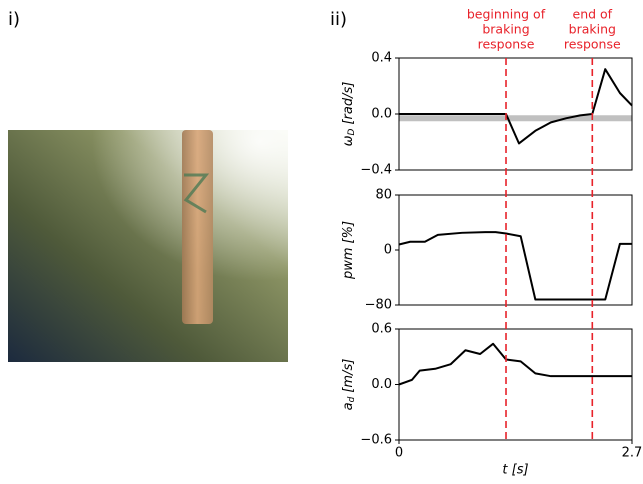 The image size is (643, 484). Describe the element at coordinates (399, 453) in the screenshot. I see `x-tick-label: 0` at that location.